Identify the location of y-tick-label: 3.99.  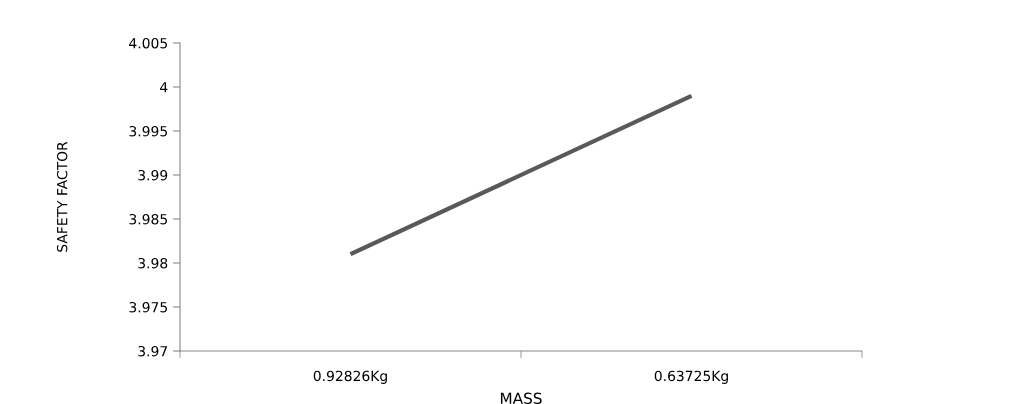
(153, 175).